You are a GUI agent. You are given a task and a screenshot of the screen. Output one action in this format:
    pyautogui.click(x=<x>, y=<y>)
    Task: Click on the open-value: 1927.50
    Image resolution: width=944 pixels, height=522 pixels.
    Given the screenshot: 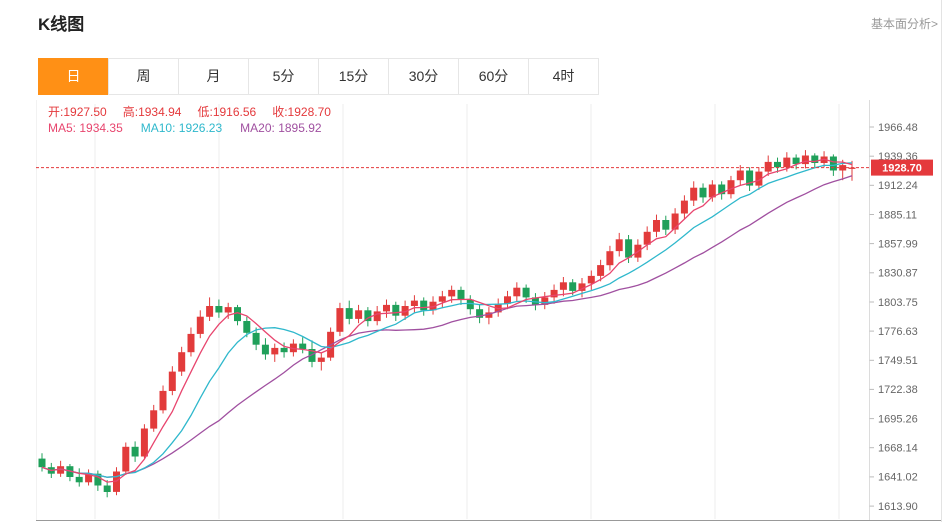 What is the action you would take?
    pyautogui.click(x=85, y=112)
    